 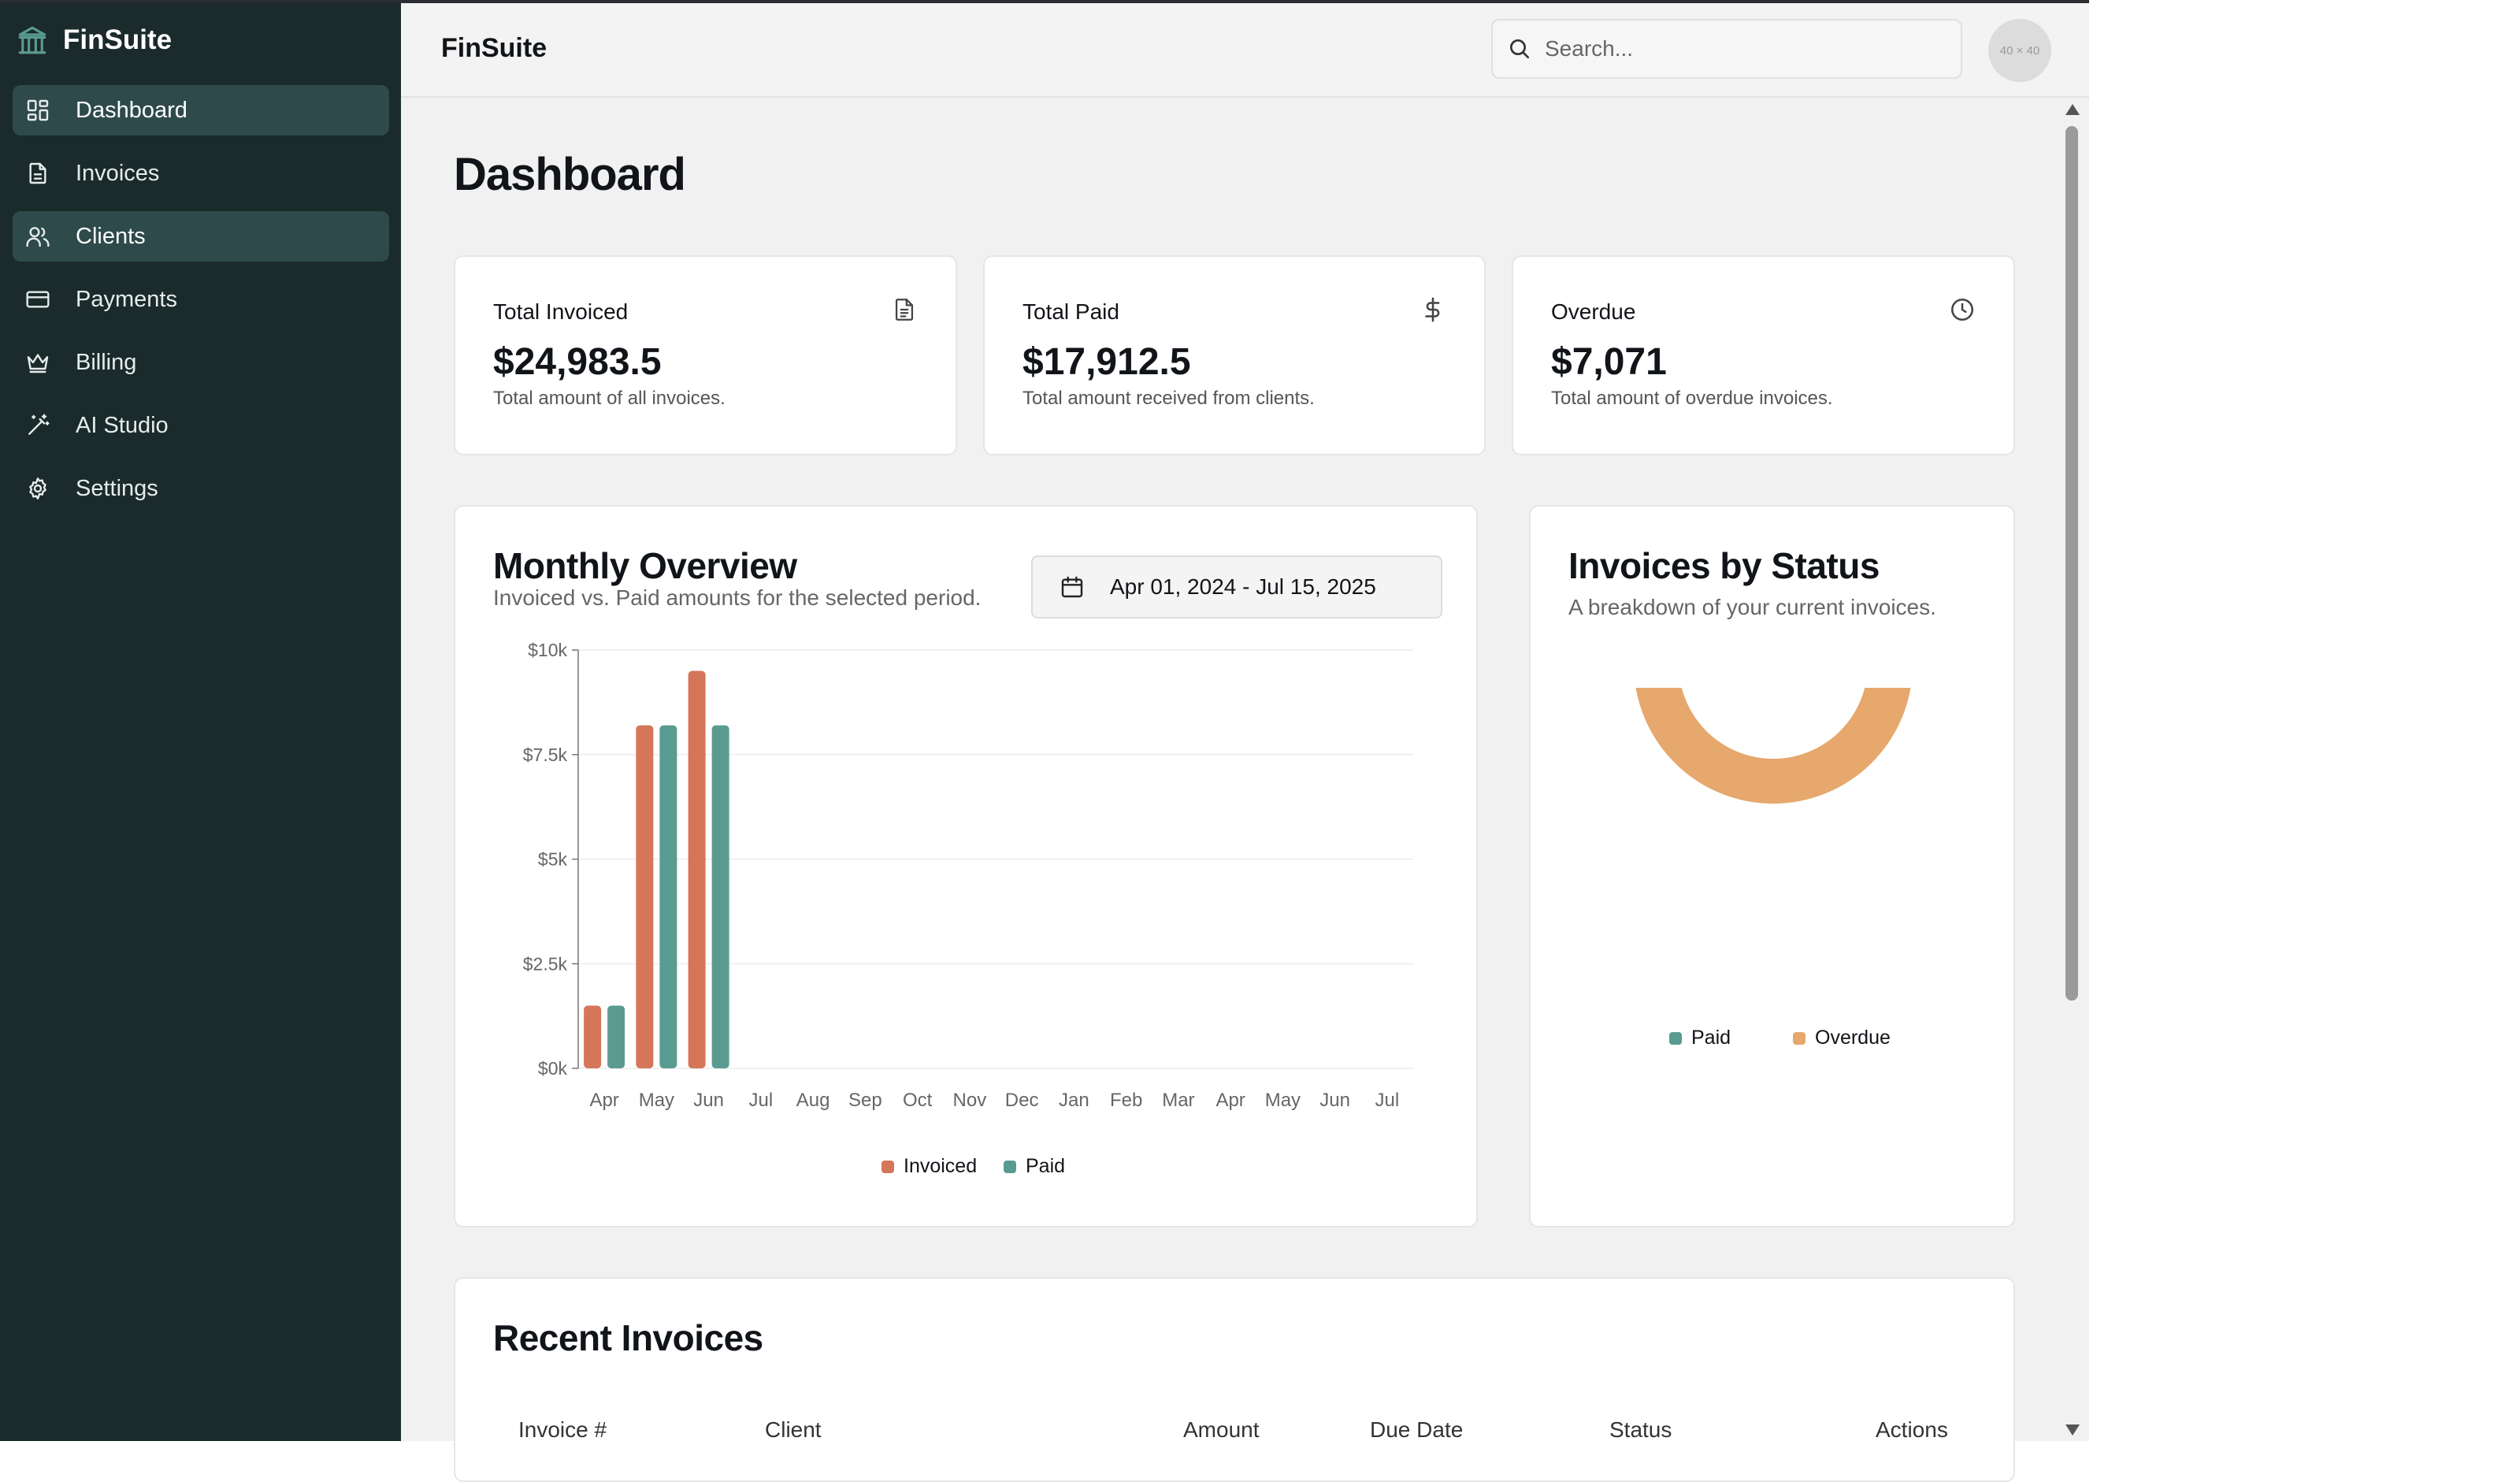 I want to click on date-range-text: Apr 01, 2024 - Jul 15, 2025, so click(x=1243, y=586).